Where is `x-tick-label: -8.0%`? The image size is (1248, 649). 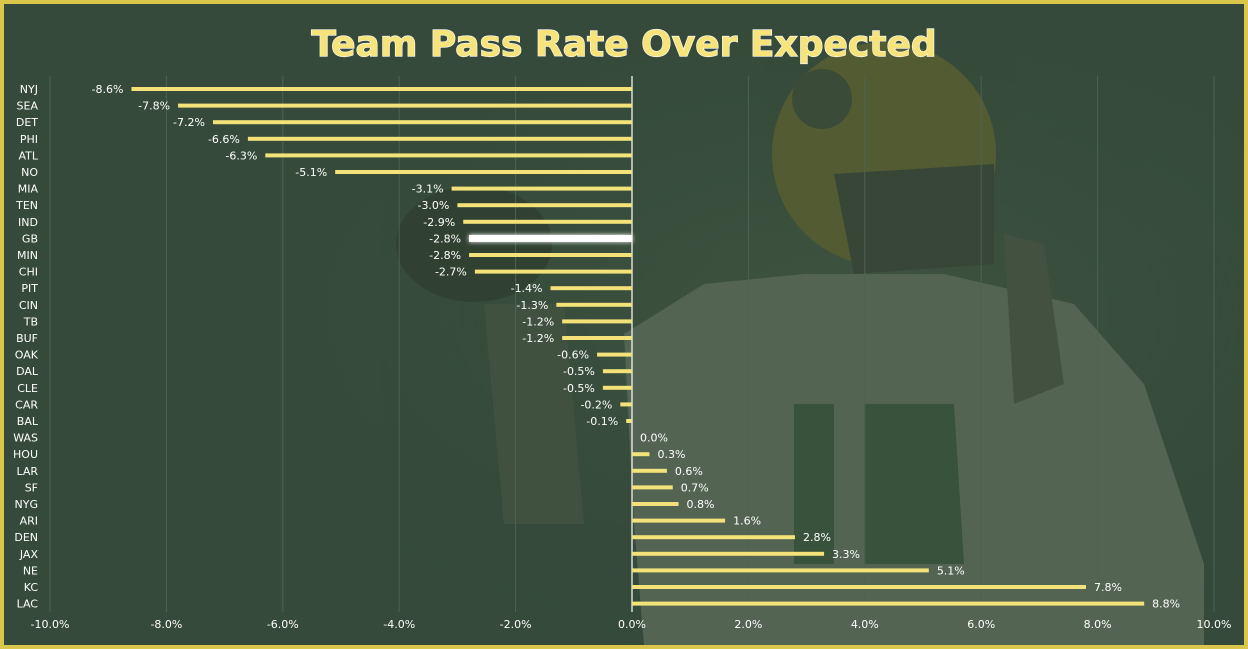 x-tick-label: -8.0% is located at coordinates (166, 624).